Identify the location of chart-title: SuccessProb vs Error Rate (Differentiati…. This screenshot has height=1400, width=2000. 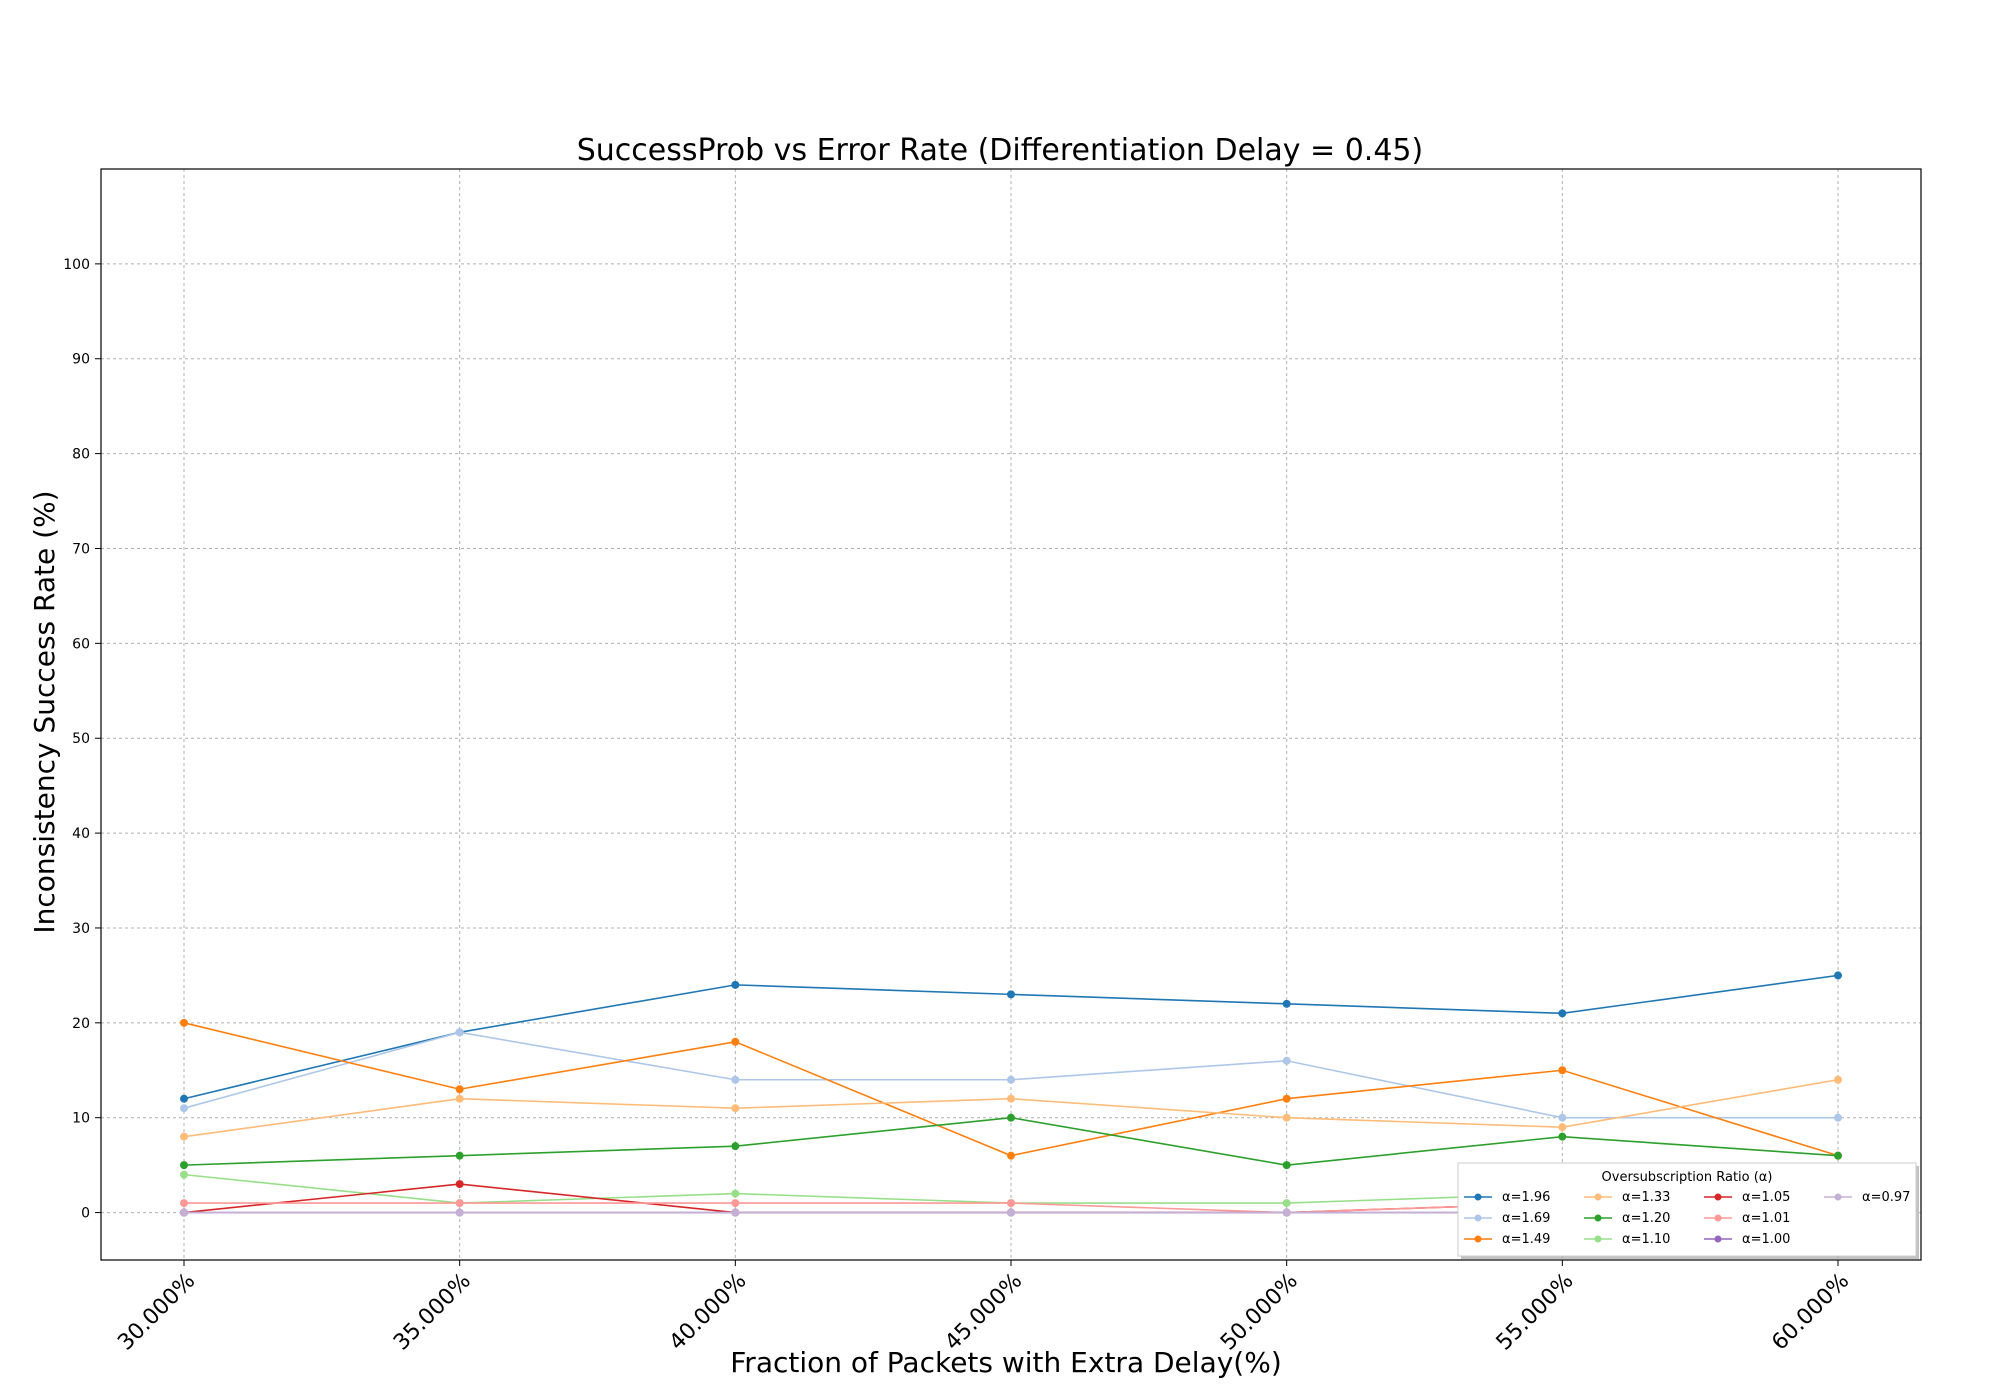
(1000, 150).